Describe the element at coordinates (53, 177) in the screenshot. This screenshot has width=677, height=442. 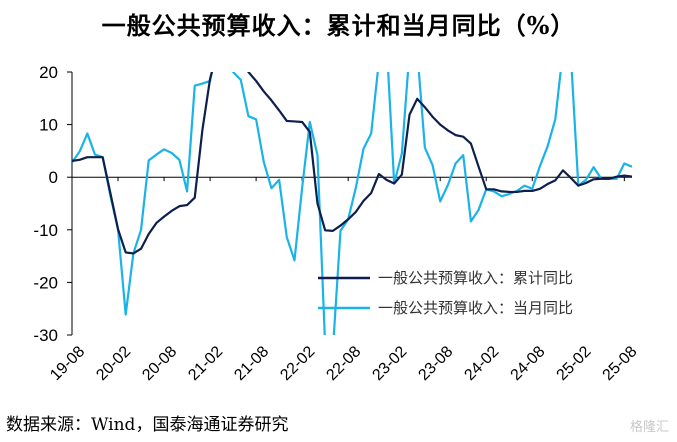
I see `y-tick-label: 0` at that location.